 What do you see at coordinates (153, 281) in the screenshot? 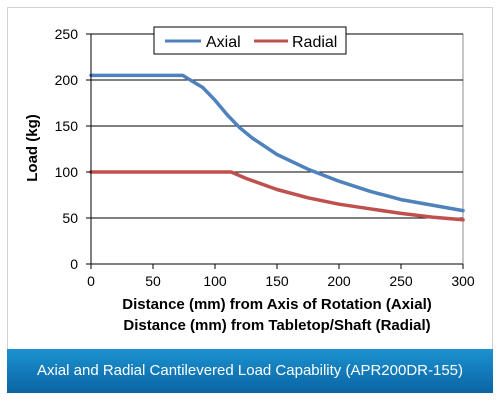
I see `x-tick-label-50: 50` at bounding box center [153, 281].